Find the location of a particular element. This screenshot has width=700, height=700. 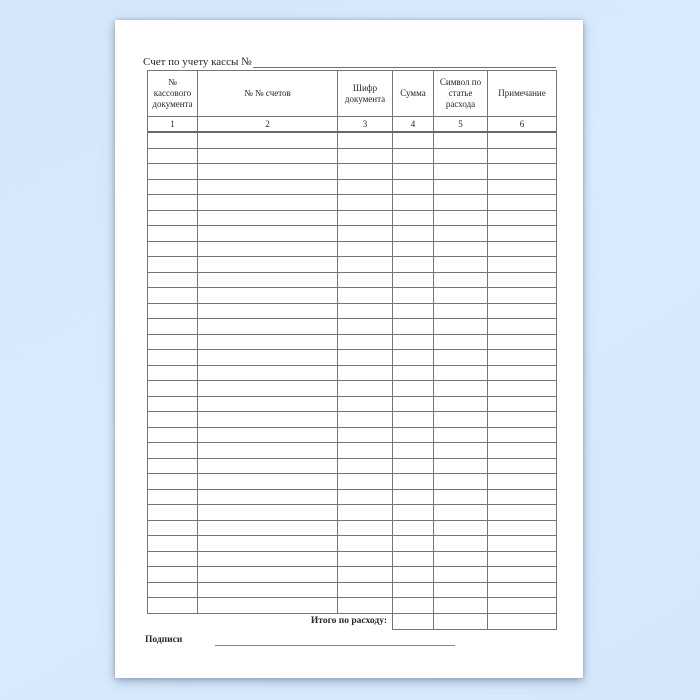

total-amount-cell is located at coordinates (413, 621).